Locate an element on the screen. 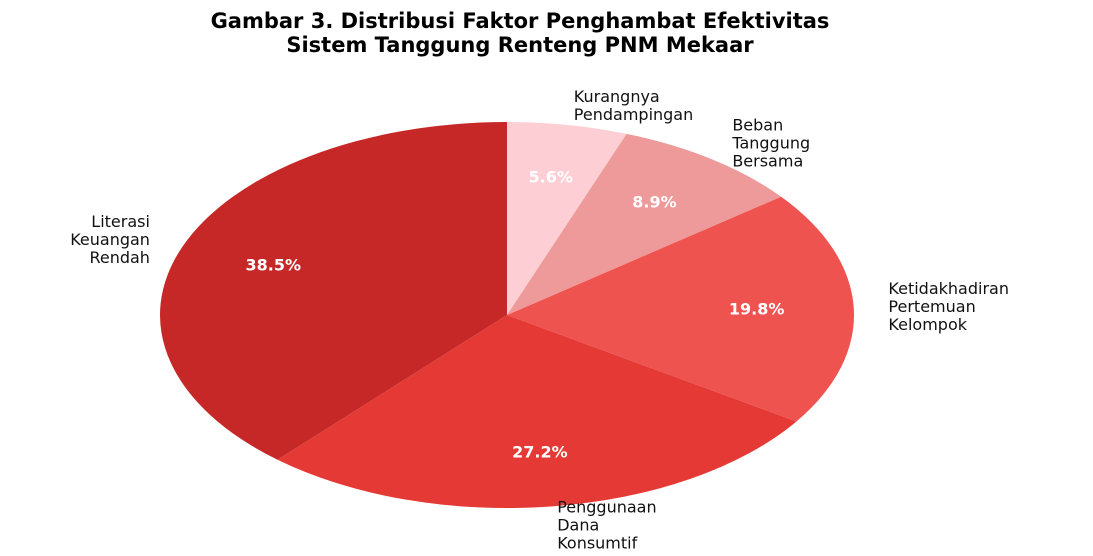 This screenshot has width=1093, height=556. slice-label: Kurangnya Pendampingan is located at coordinates (633, 104).